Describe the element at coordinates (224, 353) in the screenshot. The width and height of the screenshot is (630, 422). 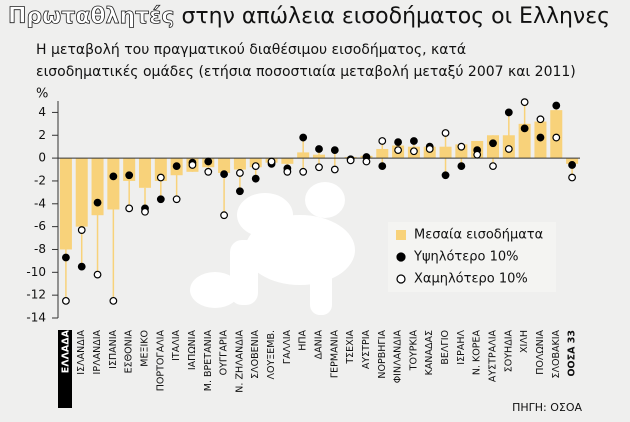
I see `x-tick-label: ΟΥΓΓΑΡΙΑ` at that location.